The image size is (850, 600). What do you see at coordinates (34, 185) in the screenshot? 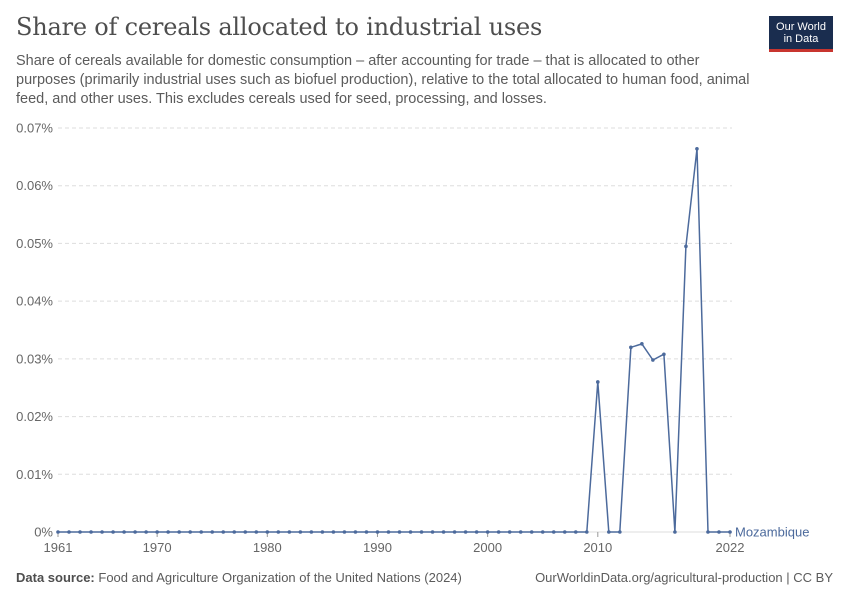
I see `y-tick-label: 0.06%` at bounding box center [34, 185].